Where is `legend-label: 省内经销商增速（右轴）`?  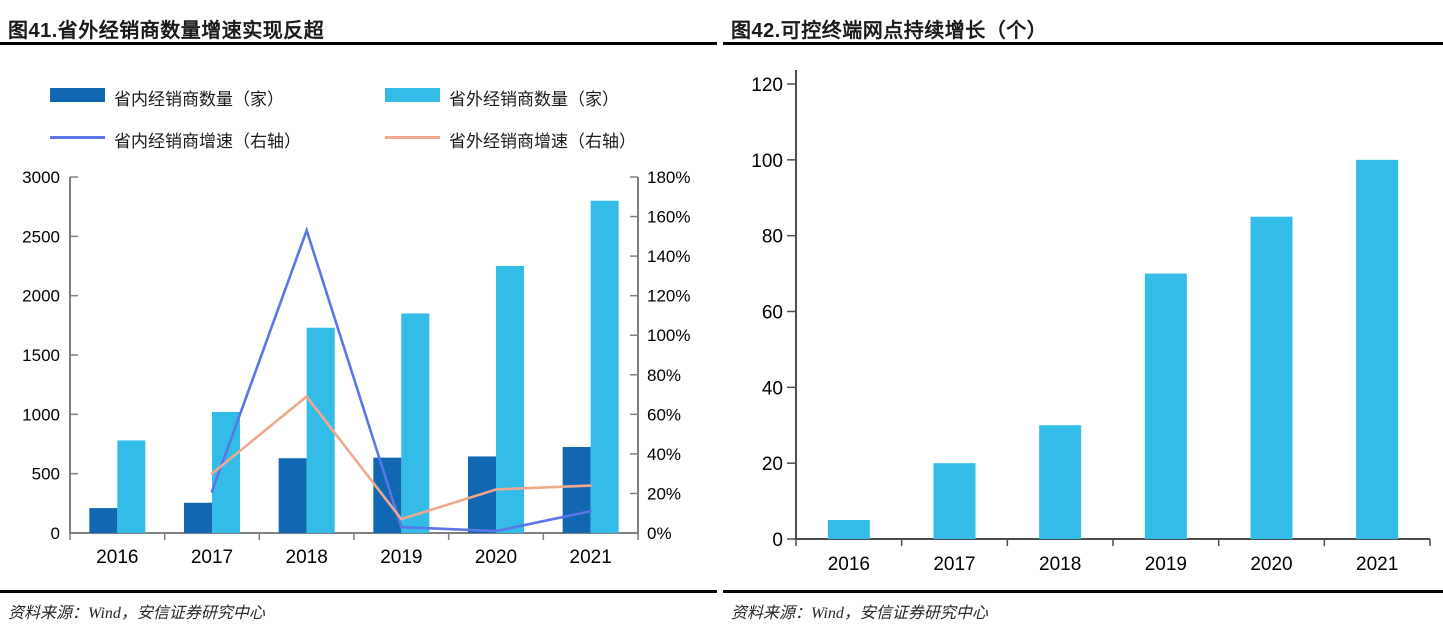
legend-label: 省内经销商增速（右轴） is located at coordinates (207, 141).